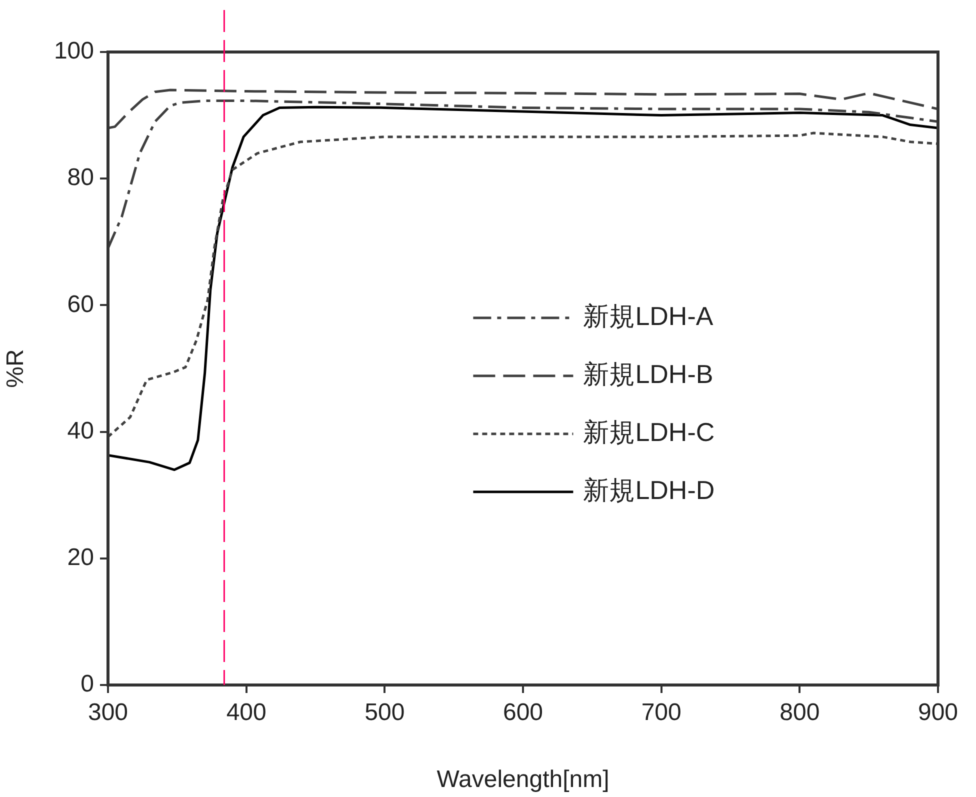 The image size is (976, 797). I want to click on x-tick-label: 600, so click(523, 712).